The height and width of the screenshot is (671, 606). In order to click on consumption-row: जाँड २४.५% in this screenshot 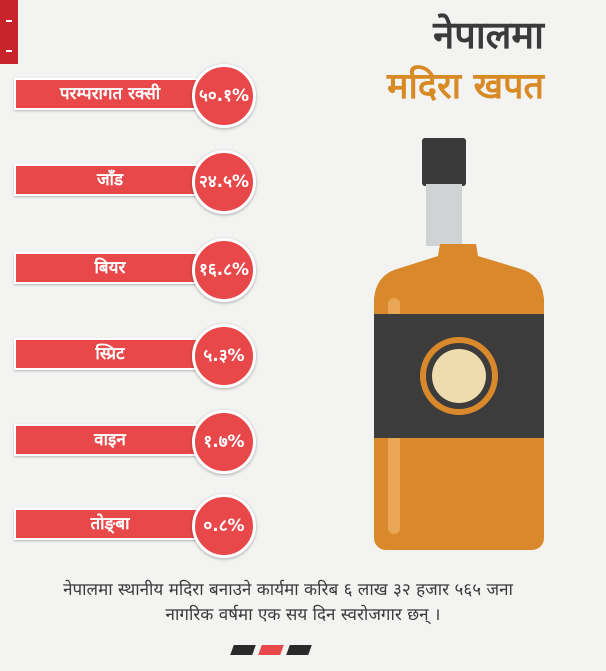, I will do `click(146, 182)`.